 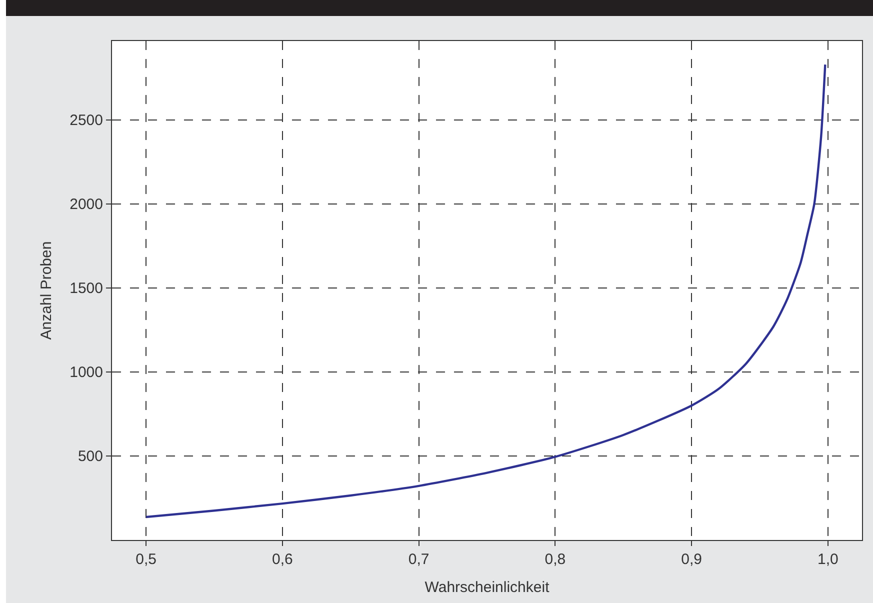 I want to click on y-tick-label: 500, so click(x=90, y=457).